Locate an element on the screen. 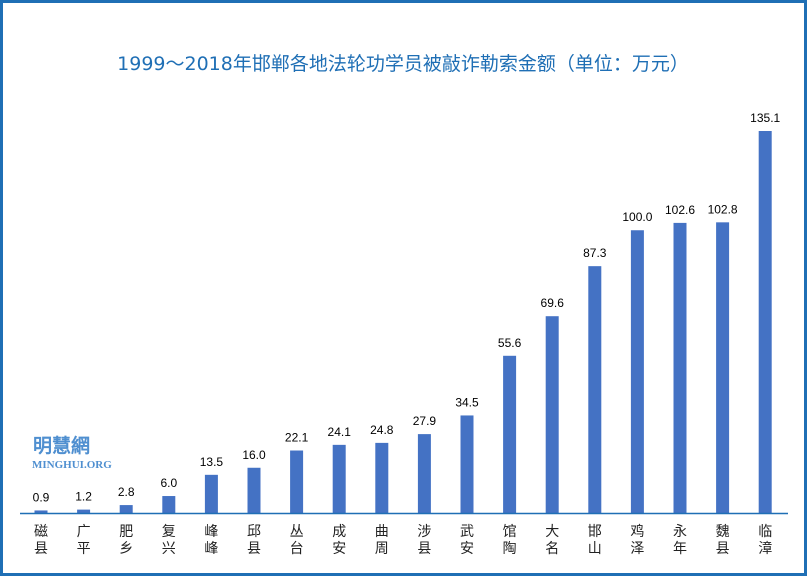 Image resolution: width=807 pixels, height=576 pixels. category-label-9: 涉县 is located at coordinates (424, 540).